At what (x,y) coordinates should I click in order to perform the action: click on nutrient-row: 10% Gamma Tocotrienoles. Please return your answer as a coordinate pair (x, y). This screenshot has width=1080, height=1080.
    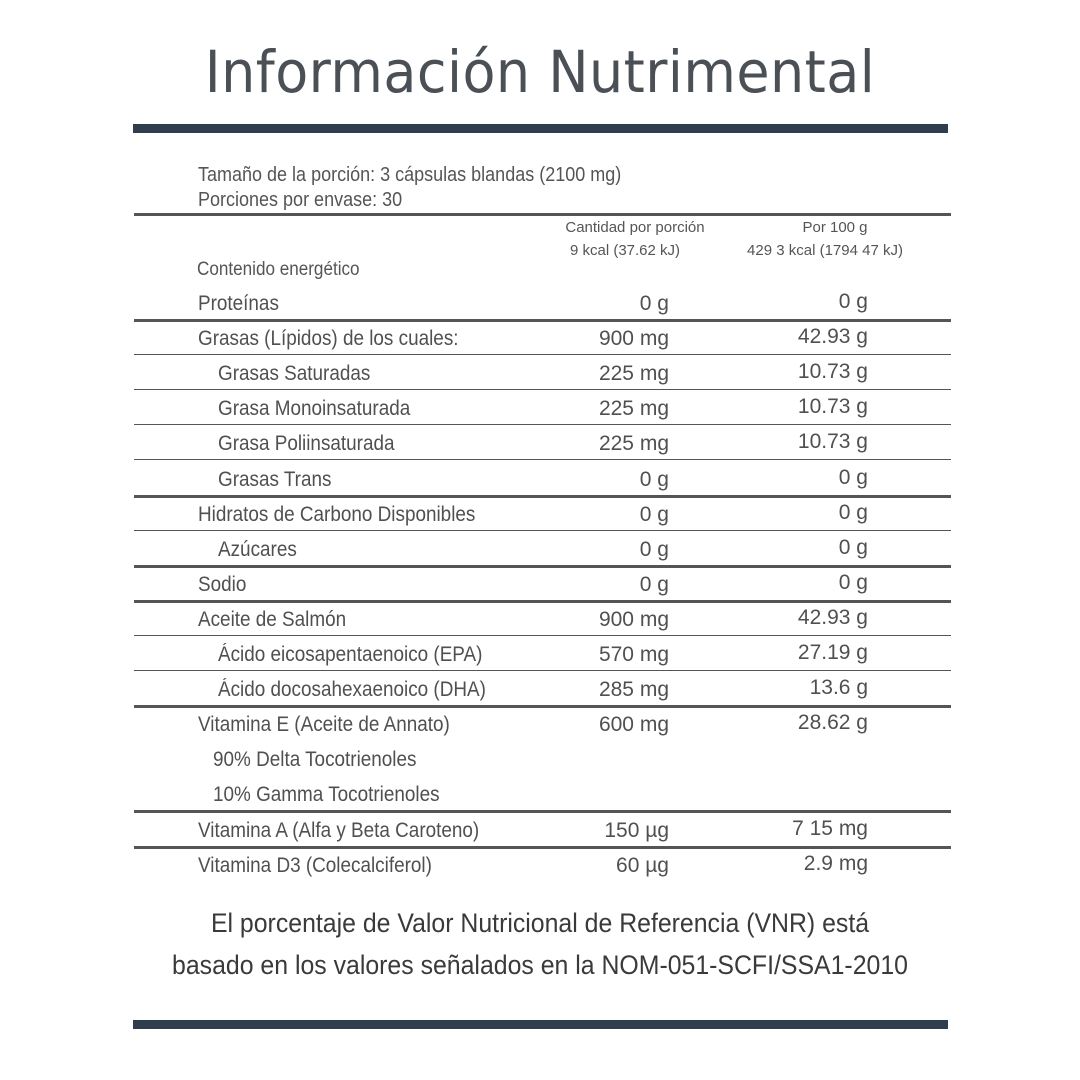
    Looking at the image, I should click on (540, 794).